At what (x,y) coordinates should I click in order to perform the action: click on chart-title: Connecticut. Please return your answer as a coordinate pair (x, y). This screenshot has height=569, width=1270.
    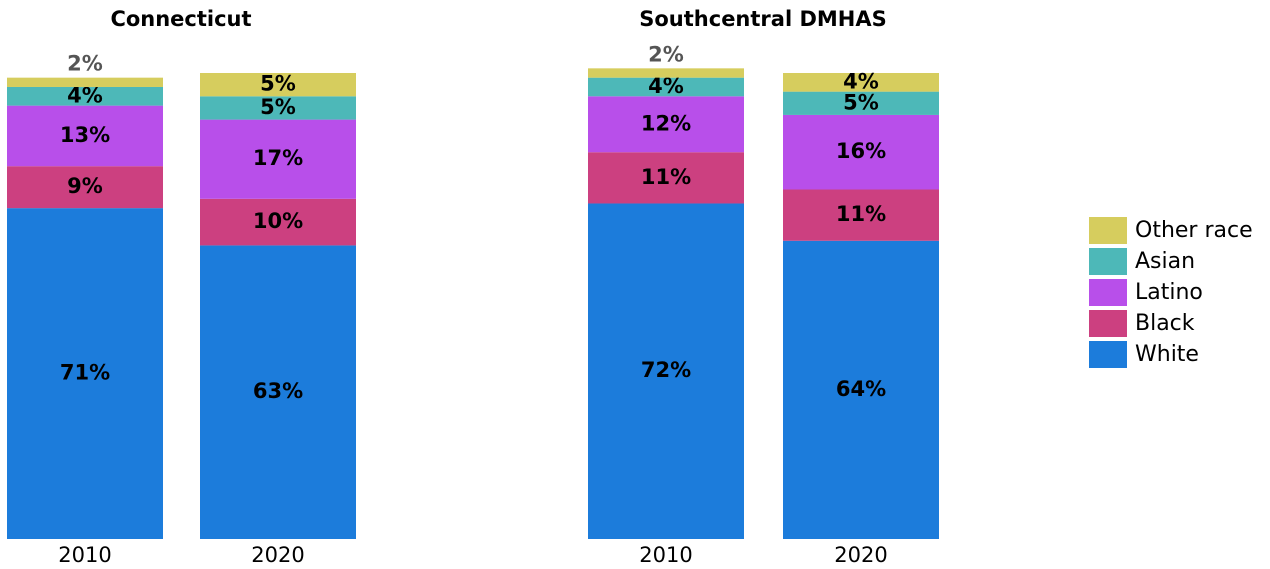
    Looking at the image, I should click on (180, 19).